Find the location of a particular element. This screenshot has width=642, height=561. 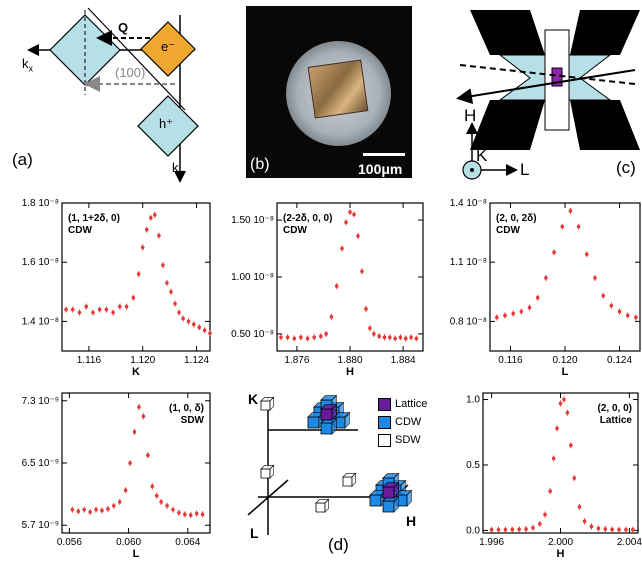

axis-h-label-d: H is located at coordinates (411, 521).